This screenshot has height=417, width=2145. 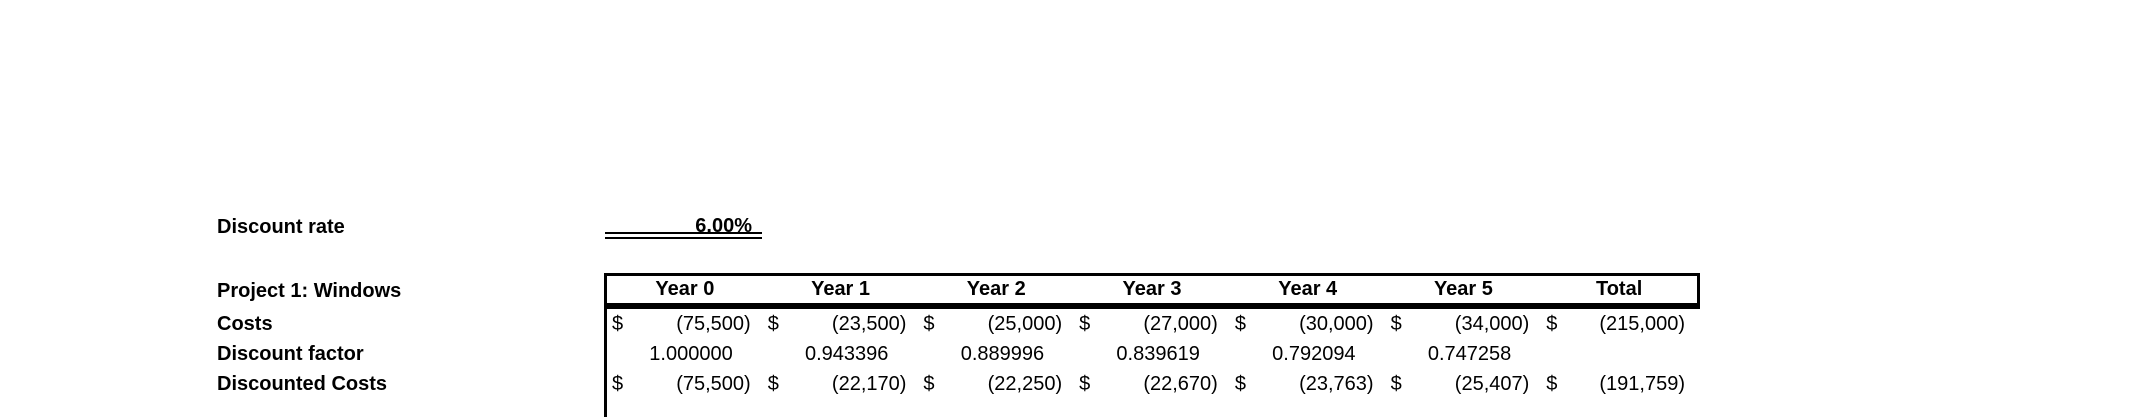 What do you see at coordinates (1463, 289) in the screenshot?
I see `column-header-year-5: Year 5` at bounding box center [1463, 289].